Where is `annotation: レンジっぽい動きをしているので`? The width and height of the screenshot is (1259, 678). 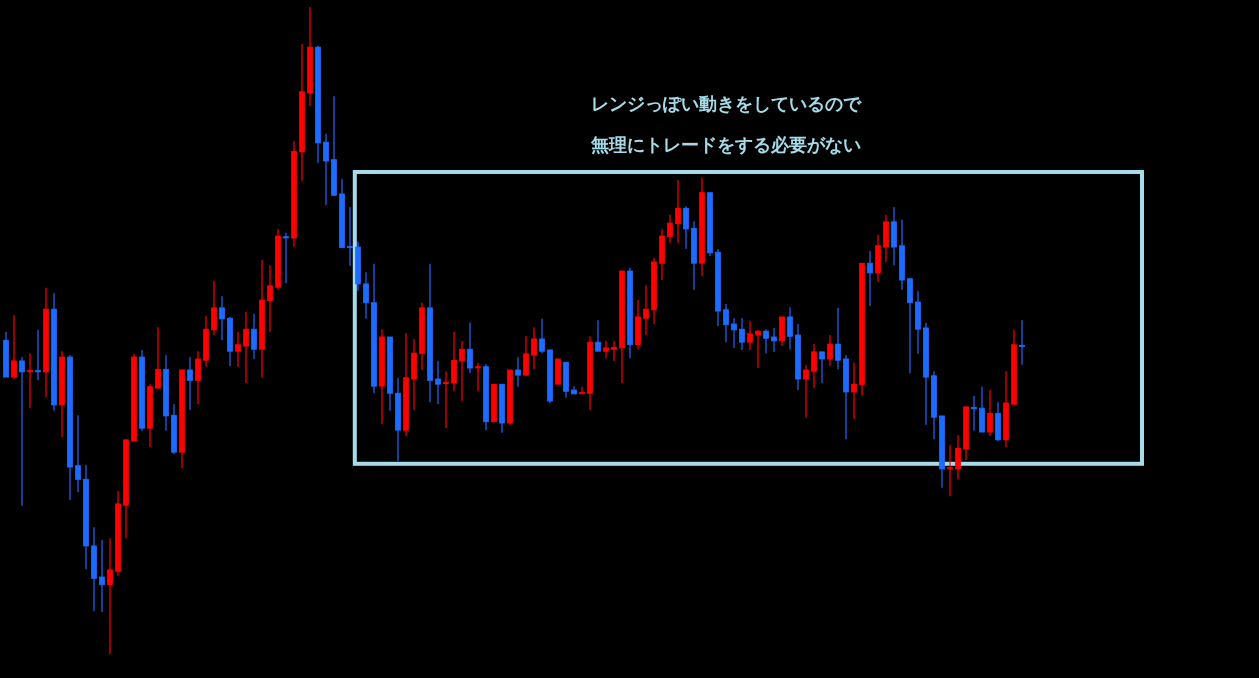 annotation: レンジっぽい動きをしているので is located at coordinates (726, 103).